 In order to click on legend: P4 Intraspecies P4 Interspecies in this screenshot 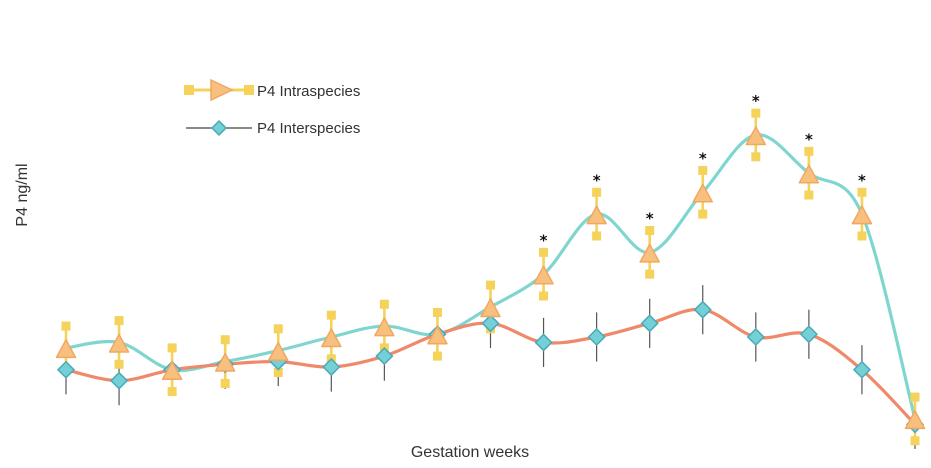, I will do `click(272, 107)`.